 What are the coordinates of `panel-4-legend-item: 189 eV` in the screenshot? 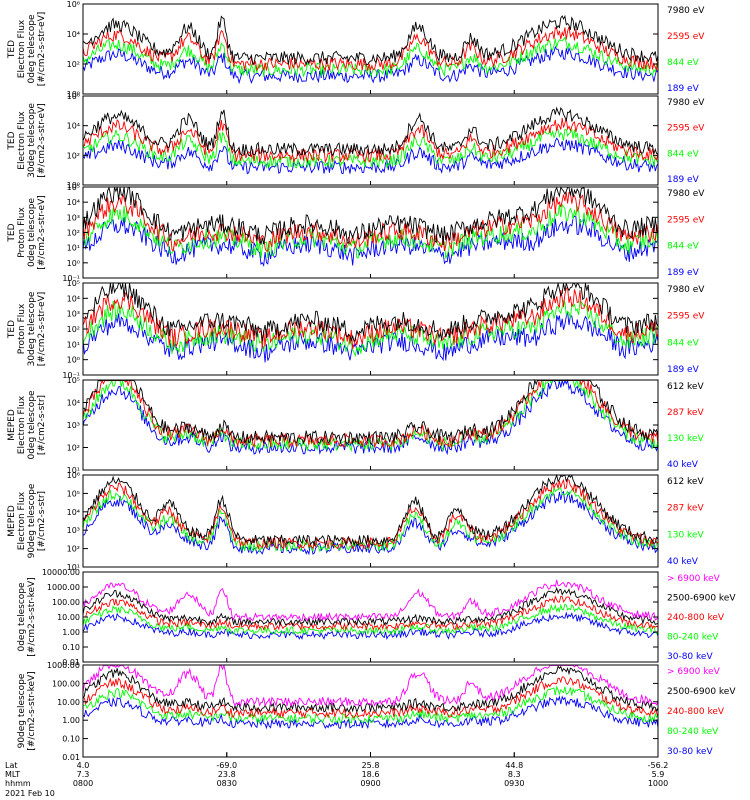 It's located at (683, 370).